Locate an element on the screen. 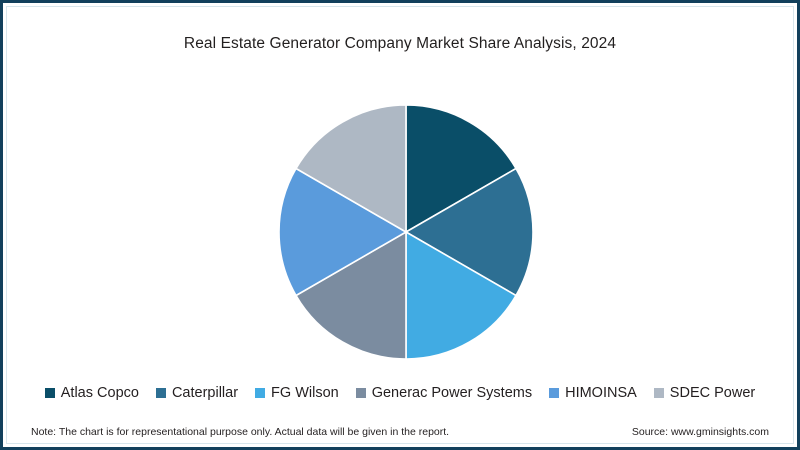 The height and width of the screenshot is (450, 800). legend-item: FG Wilson is located at coordinates (297, 393).